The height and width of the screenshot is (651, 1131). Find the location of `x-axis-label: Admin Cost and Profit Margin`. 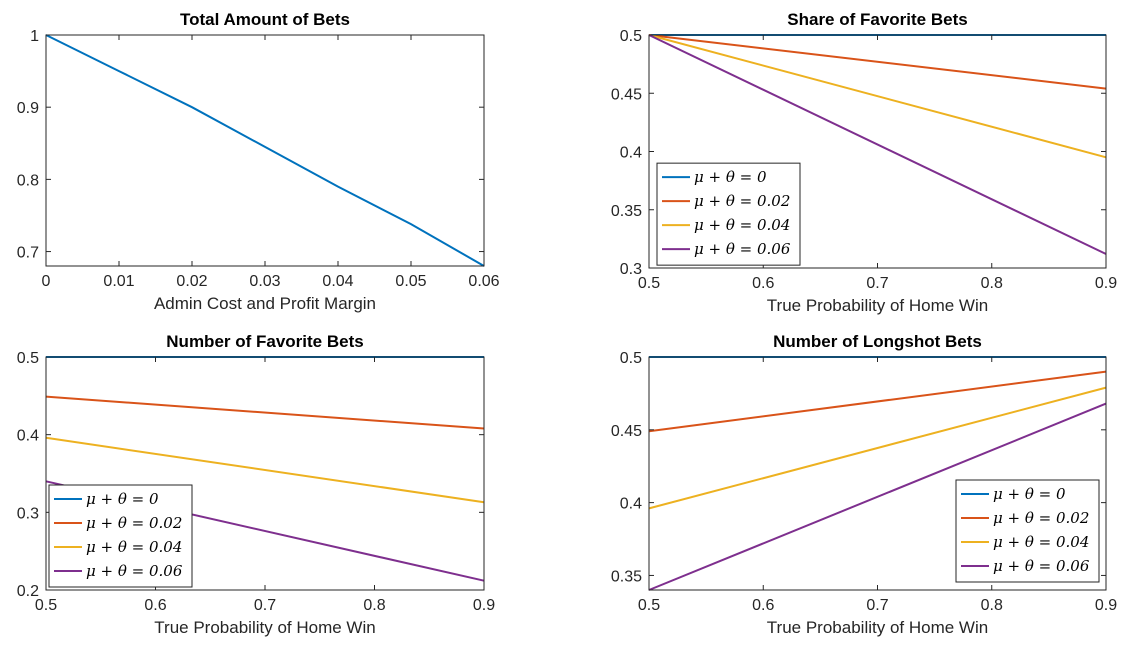

x-axis-label: Admin Cost and Profit Margin is located at coordinates (265, 303).